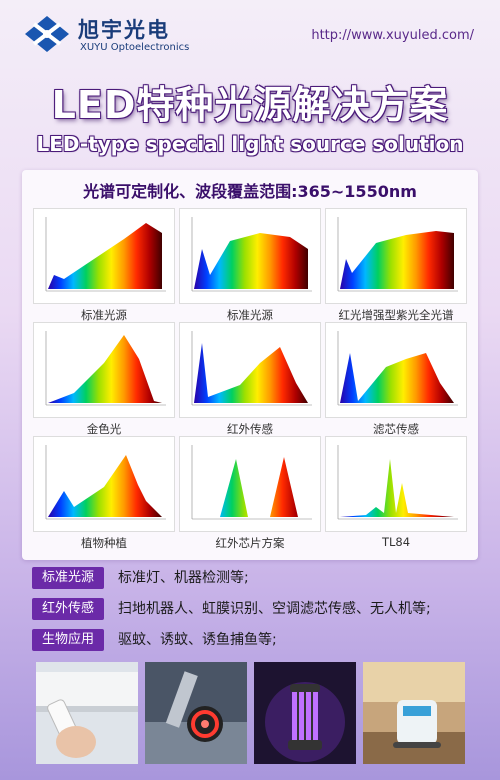  Describe the element at coordinates (68, 640) in the screenshot. I see `feature-tag: 生物应用` at that location.